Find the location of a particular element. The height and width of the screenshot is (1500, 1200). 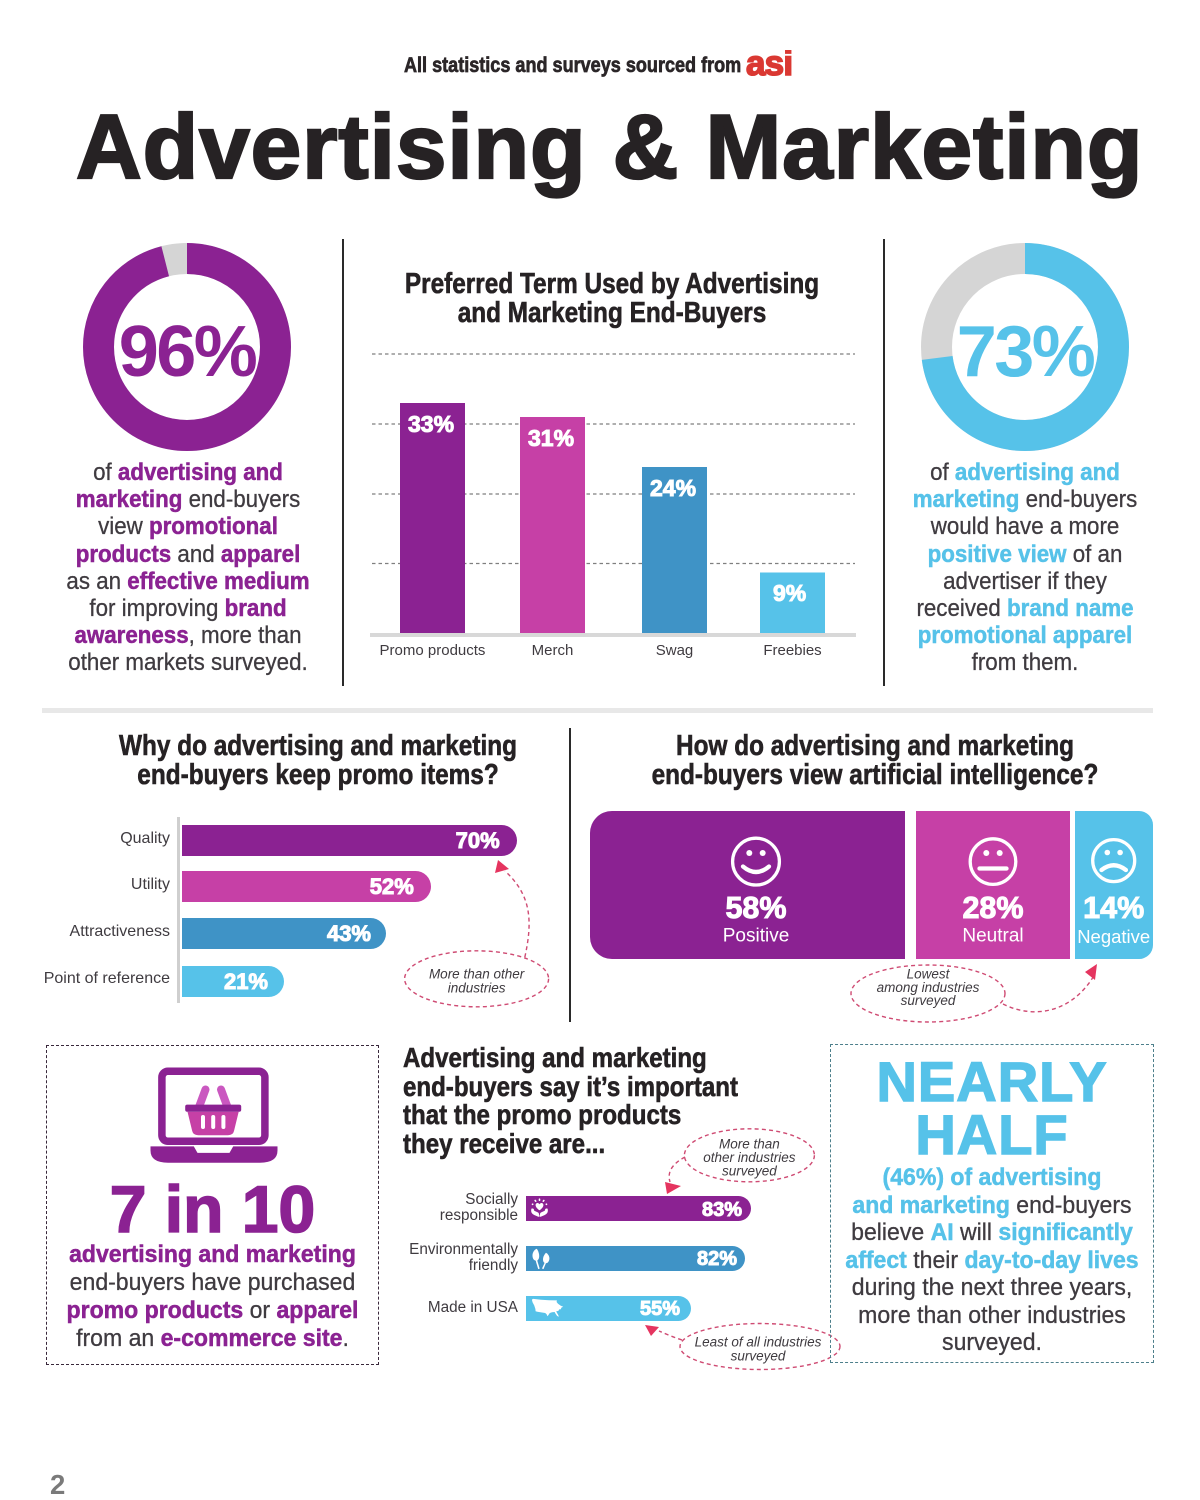

svg-text: Swag is located at coordinates (675, 650).